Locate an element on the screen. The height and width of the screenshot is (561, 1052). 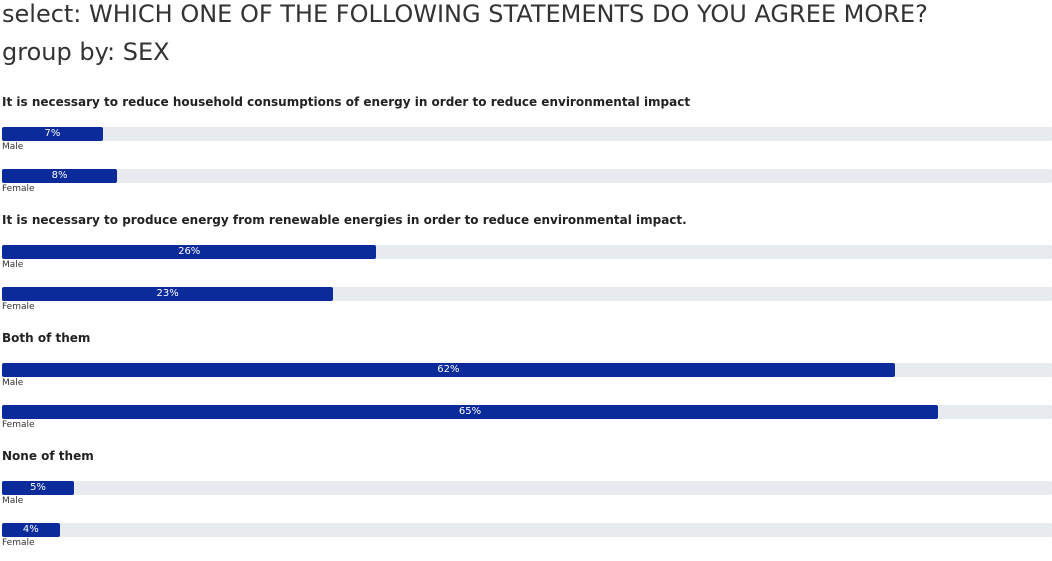
bar-value-label: 7% is located at coordinates (52, 133).